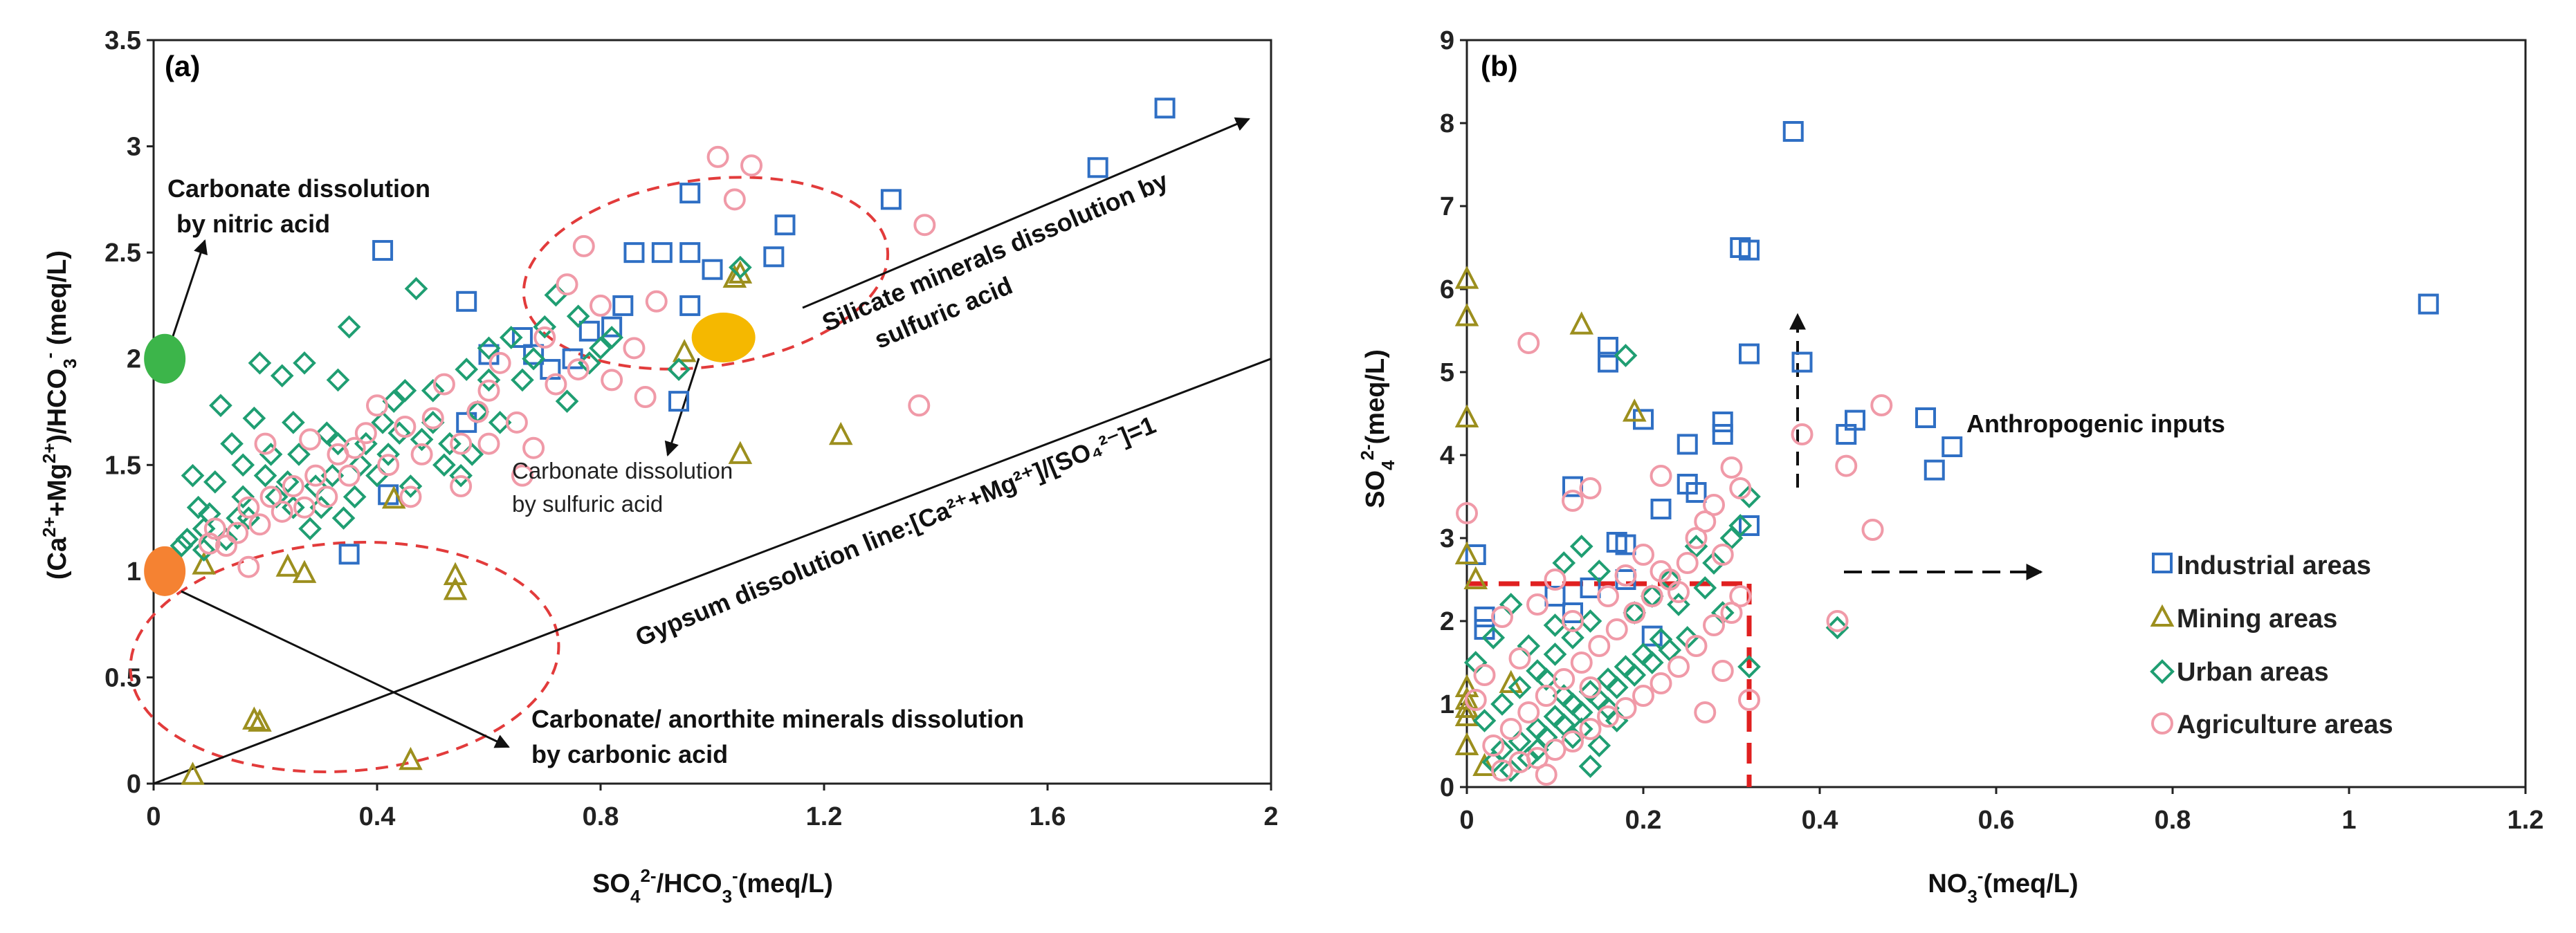 The image size is (2576, 933). Describe the element at coordinates (182, 66) in the screenshot. I see `panel-a-label: (a)` at that location.